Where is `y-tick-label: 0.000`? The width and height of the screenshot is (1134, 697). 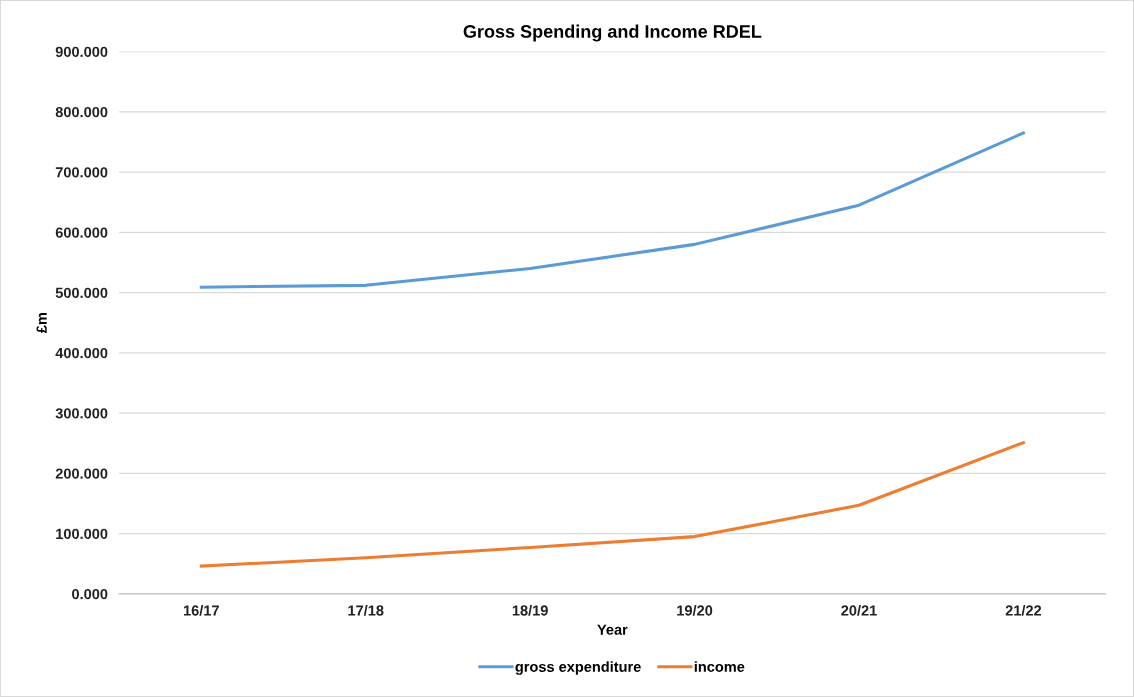
y-tick-label: 0.000 is located at coordinates (90, 594).